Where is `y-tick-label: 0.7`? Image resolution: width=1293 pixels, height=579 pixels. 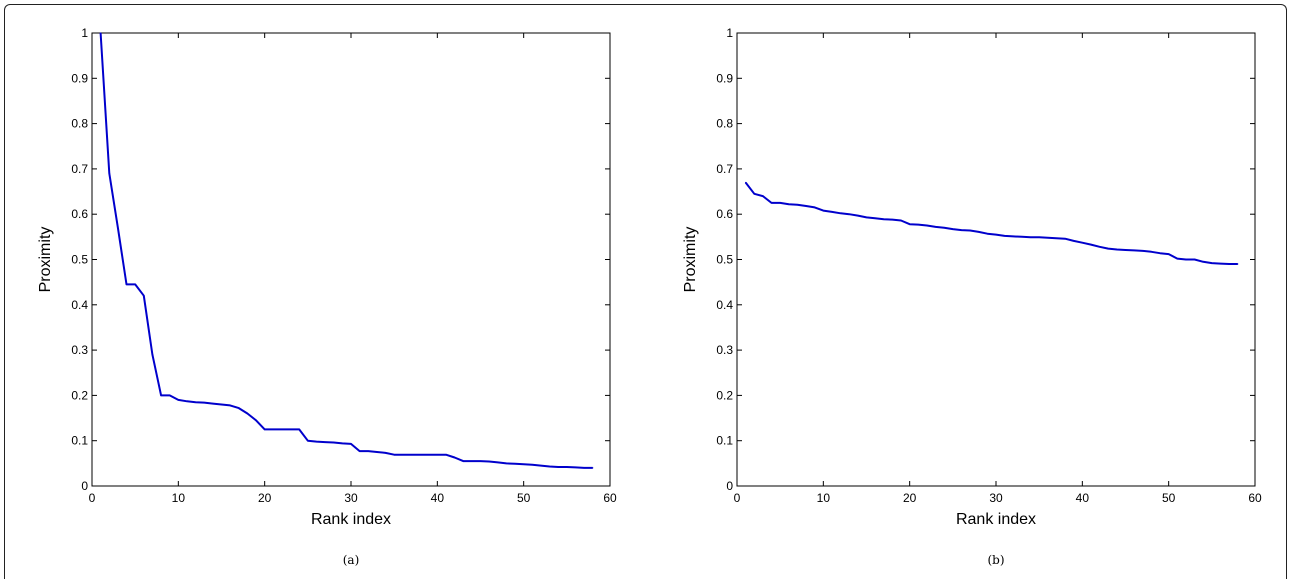
y-tick-label: 0.7 is located at coordinates (724, 169).